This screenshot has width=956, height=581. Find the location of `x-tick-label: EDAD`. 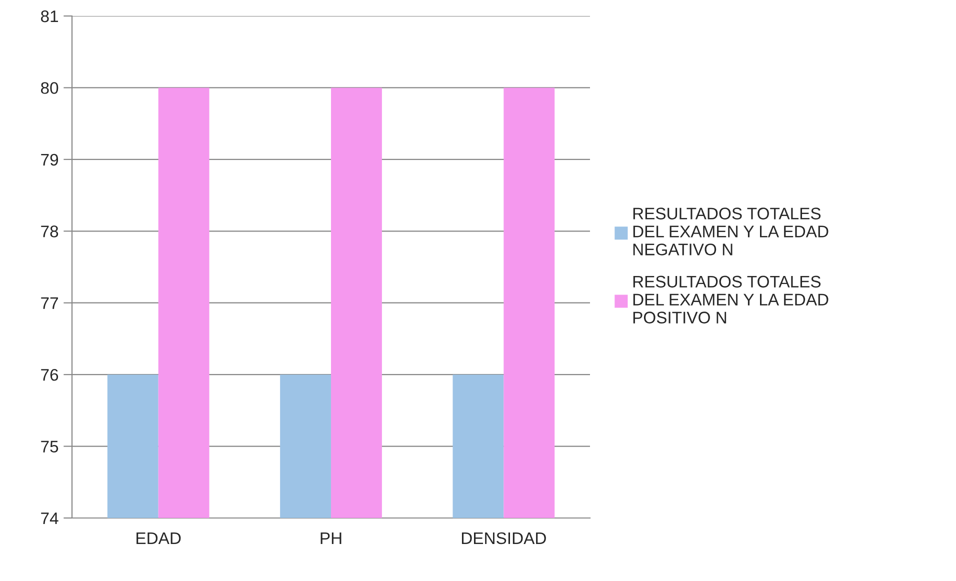

x-tick-label: EDAD is located at coordinates (158, 538).